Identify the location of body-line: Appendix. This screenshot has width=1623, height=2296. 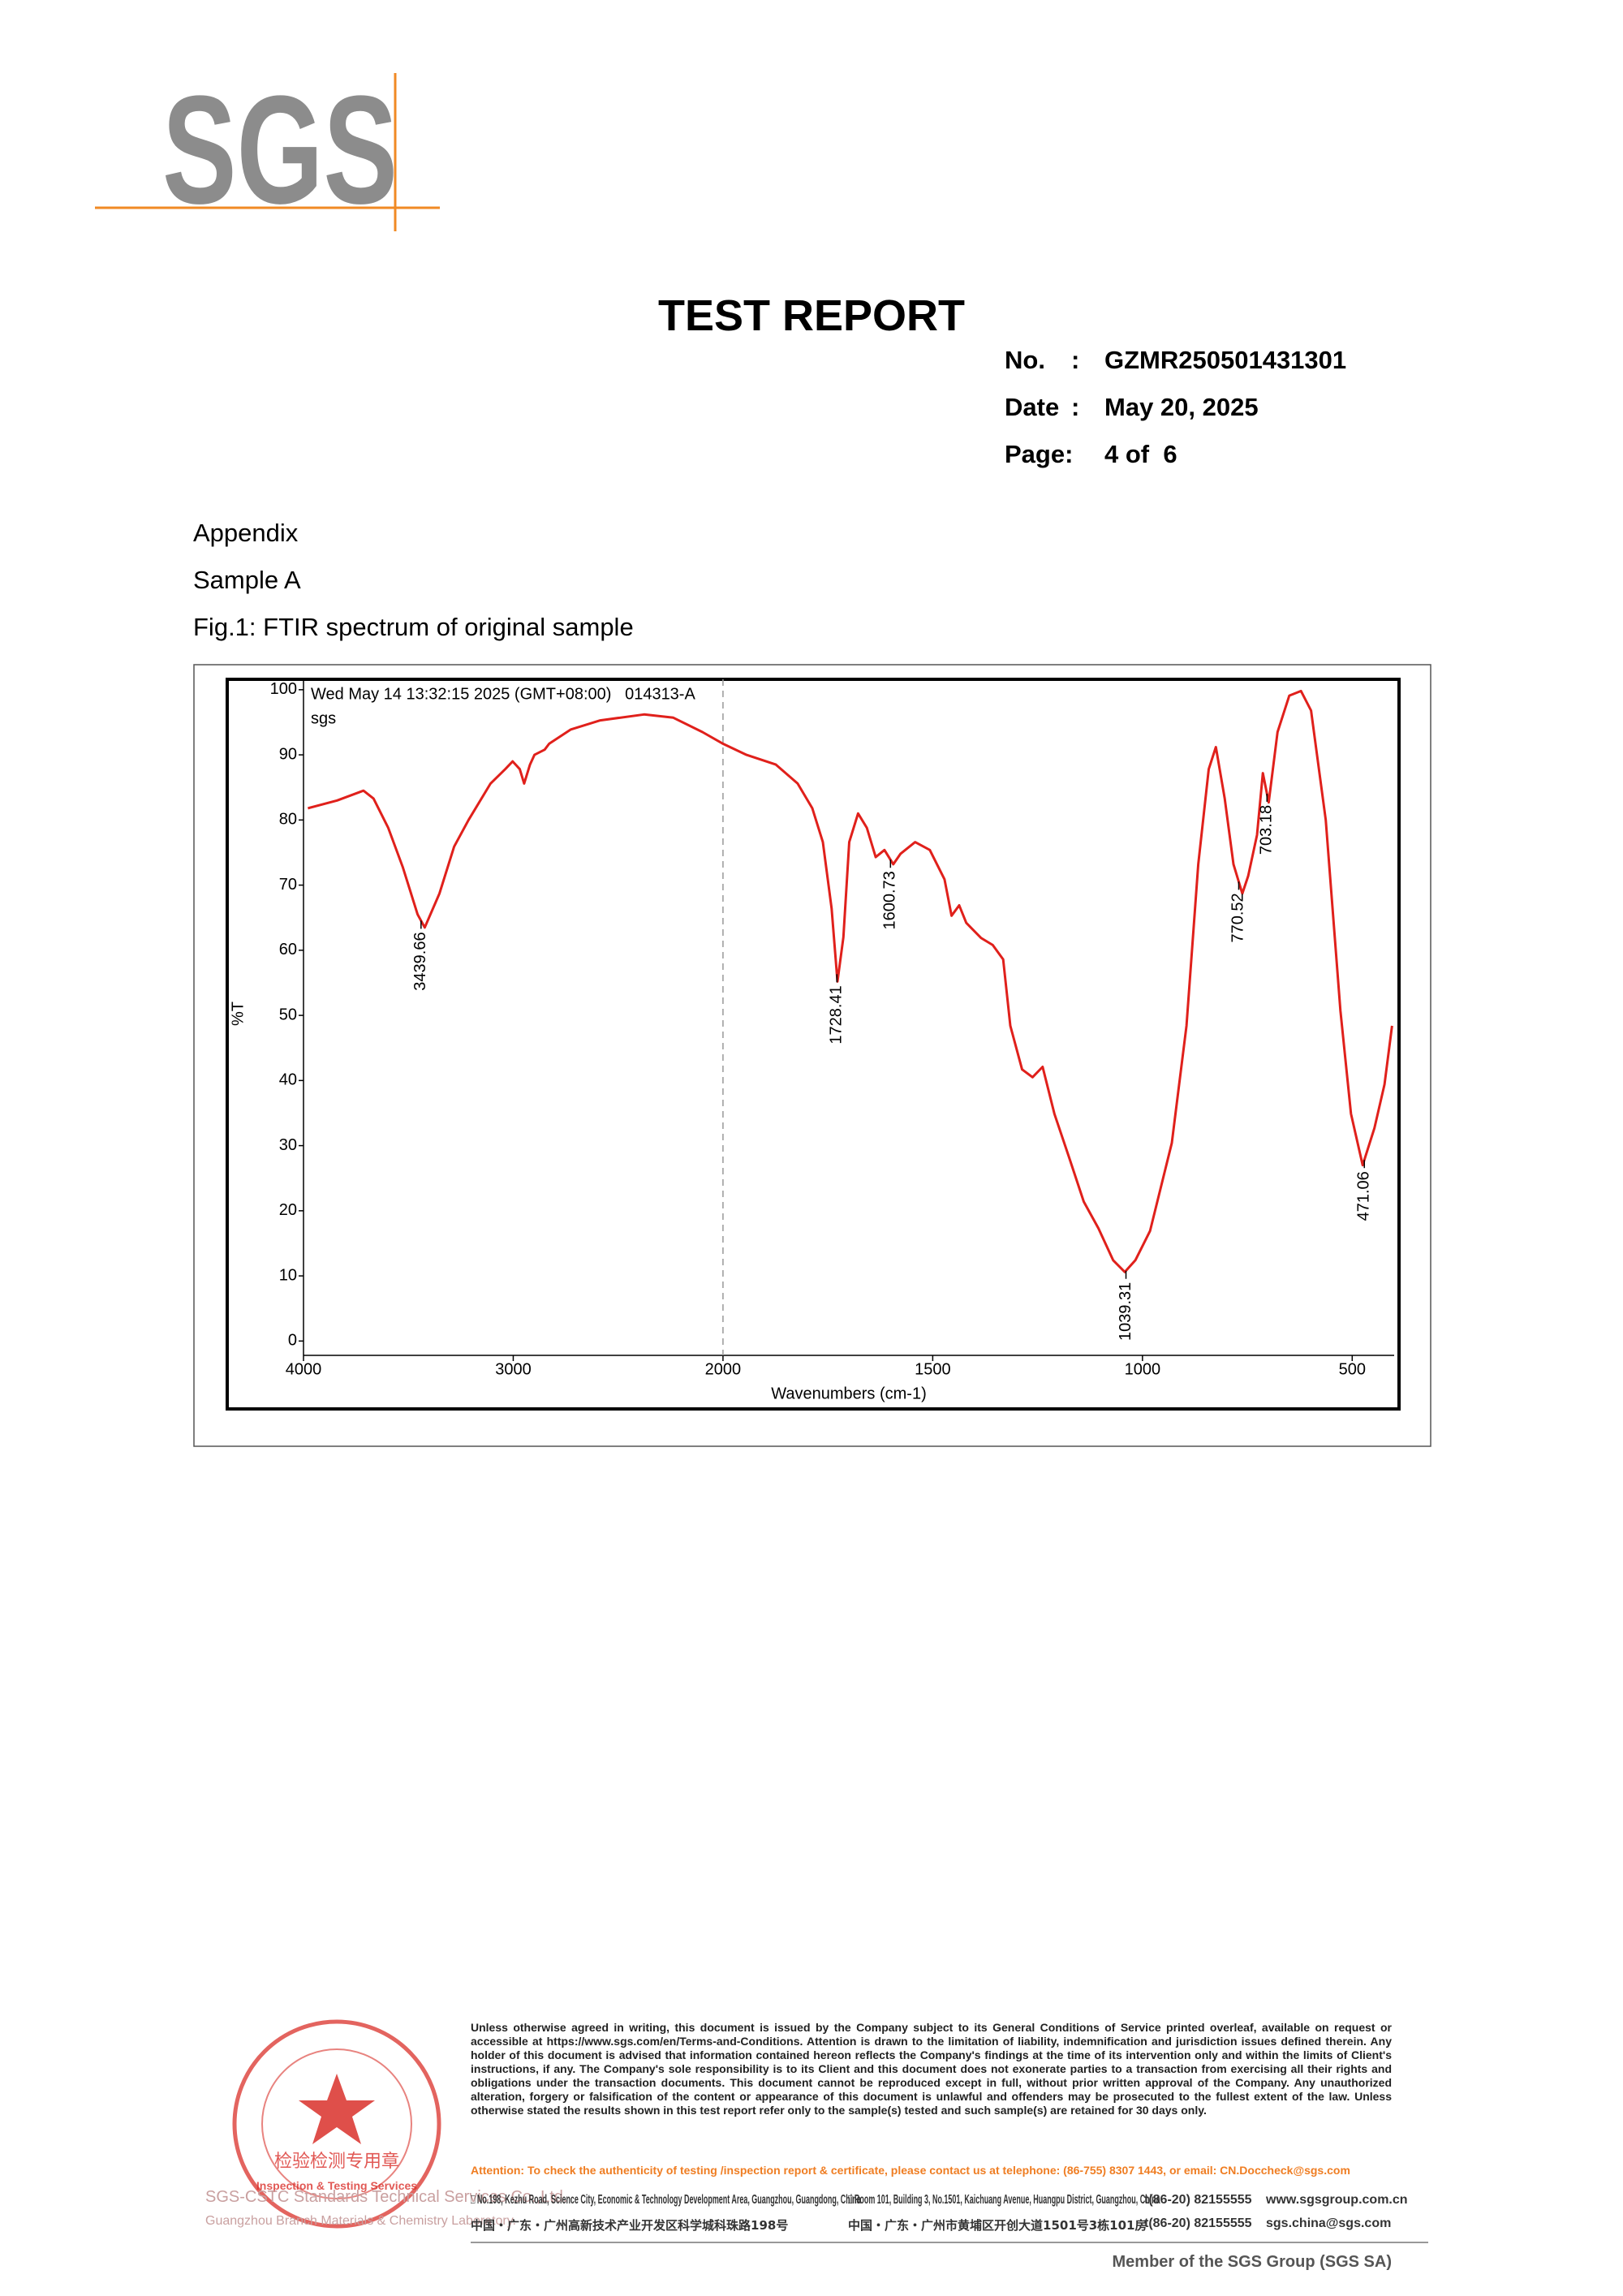
(246, 533).